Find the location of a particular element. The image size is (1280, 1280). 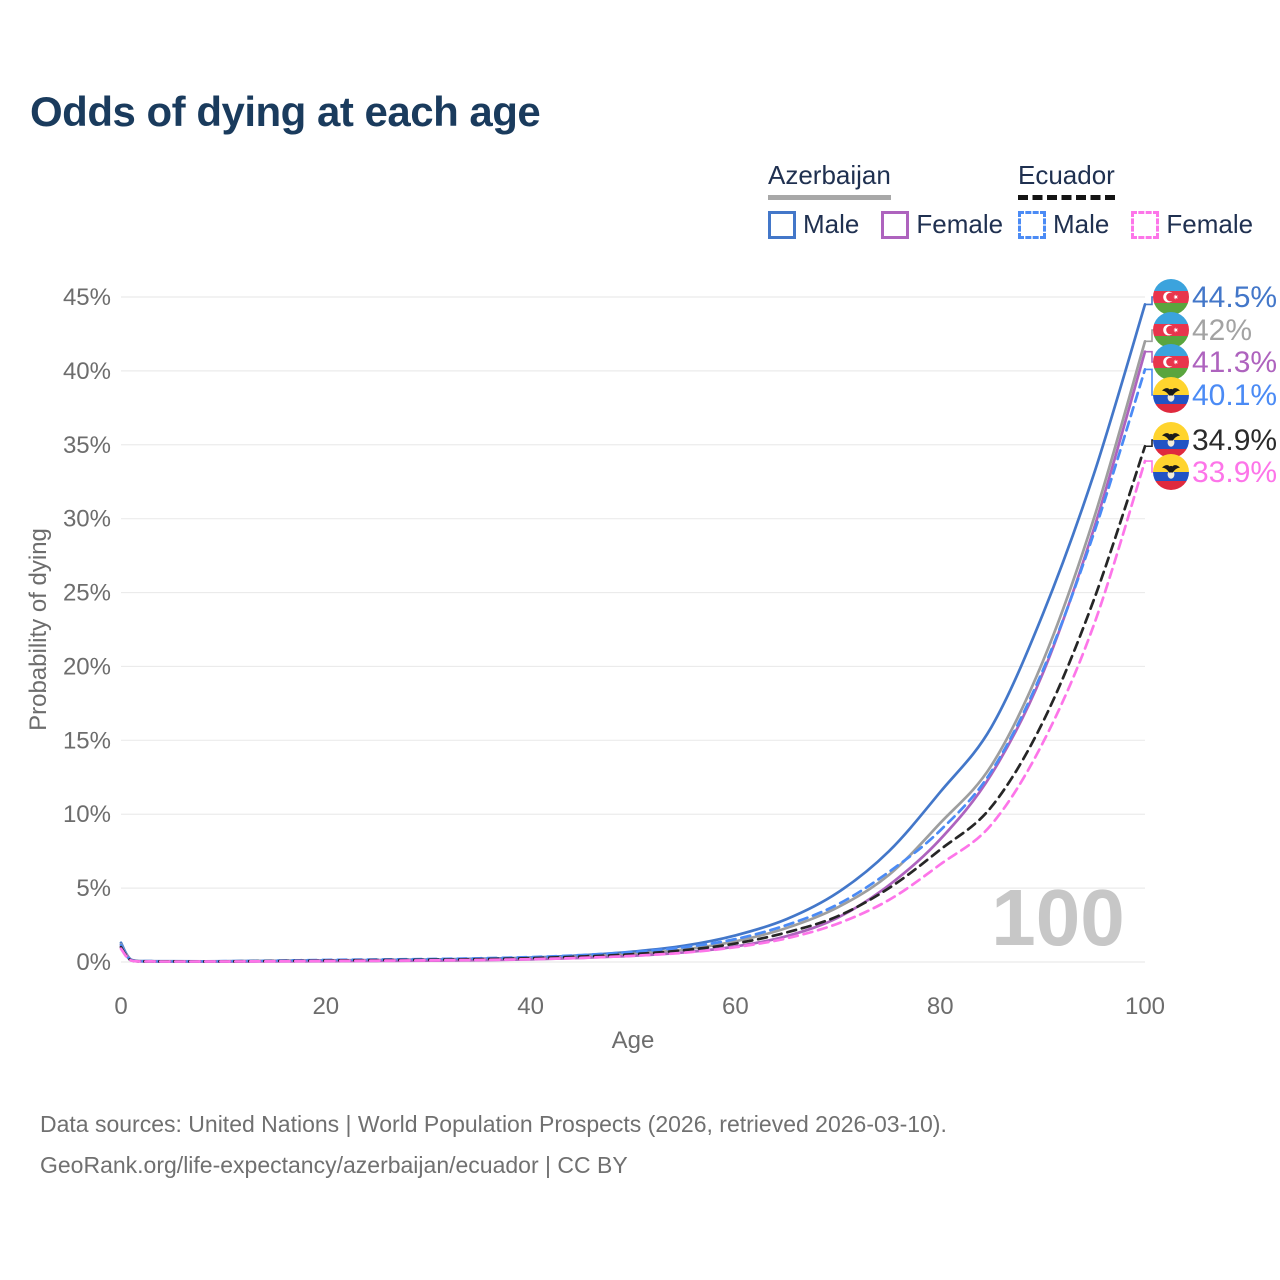

legend-label-ecuador-female: Female is located at coordinates (1210, 224).